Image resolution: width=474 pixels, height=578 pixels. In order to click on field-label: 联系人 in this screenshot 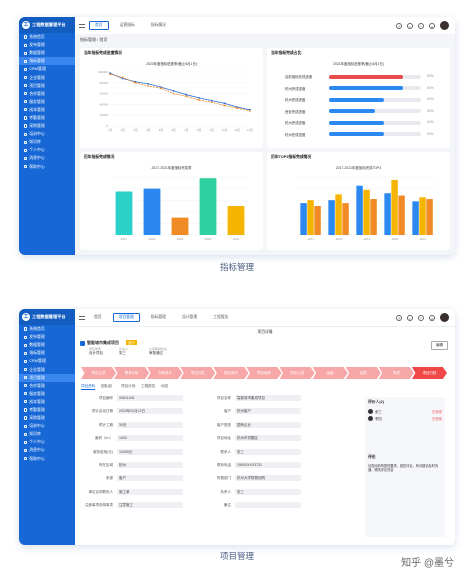, I will do `click(226, 451)`.